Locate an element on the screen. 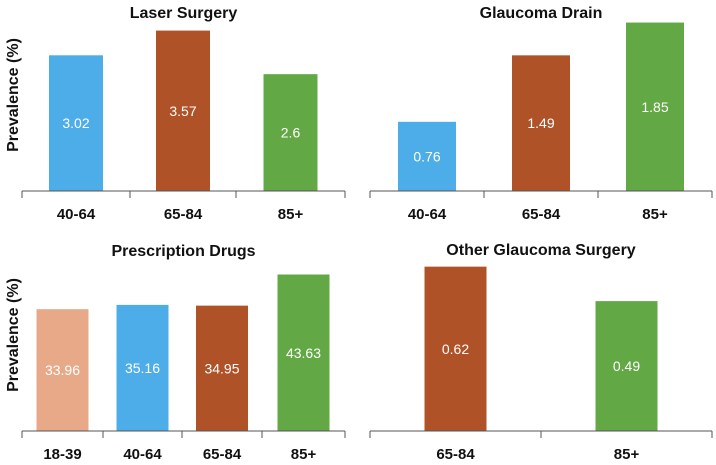 This screenshot has height=465, width=716. data-label: 0.62 is located at coordinates (455, 349).